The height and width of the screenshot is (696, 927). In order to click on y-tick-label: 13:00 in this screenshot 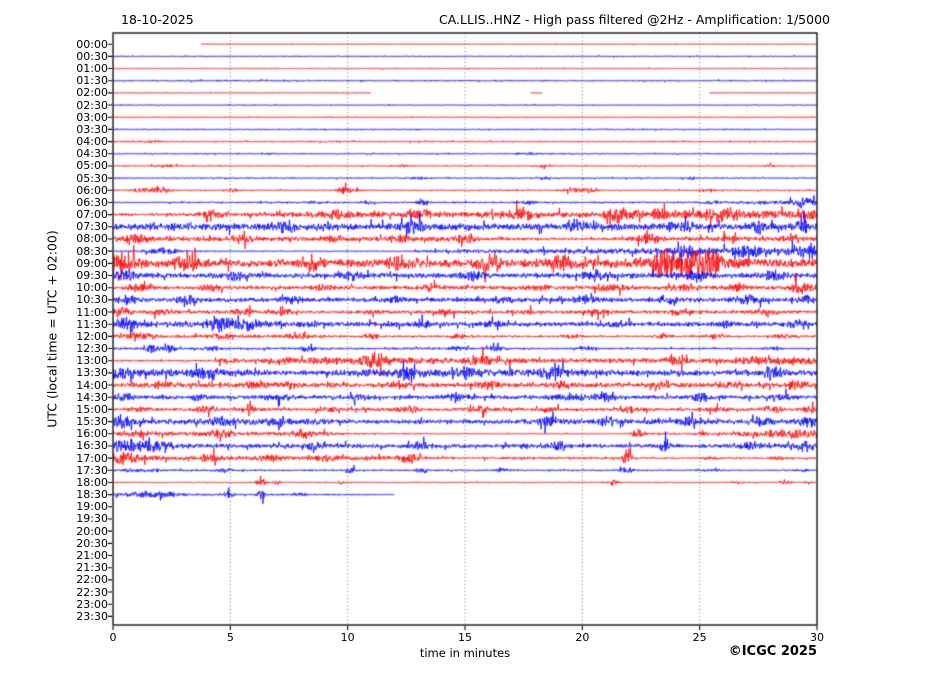, I will do `click(92, 361)`.